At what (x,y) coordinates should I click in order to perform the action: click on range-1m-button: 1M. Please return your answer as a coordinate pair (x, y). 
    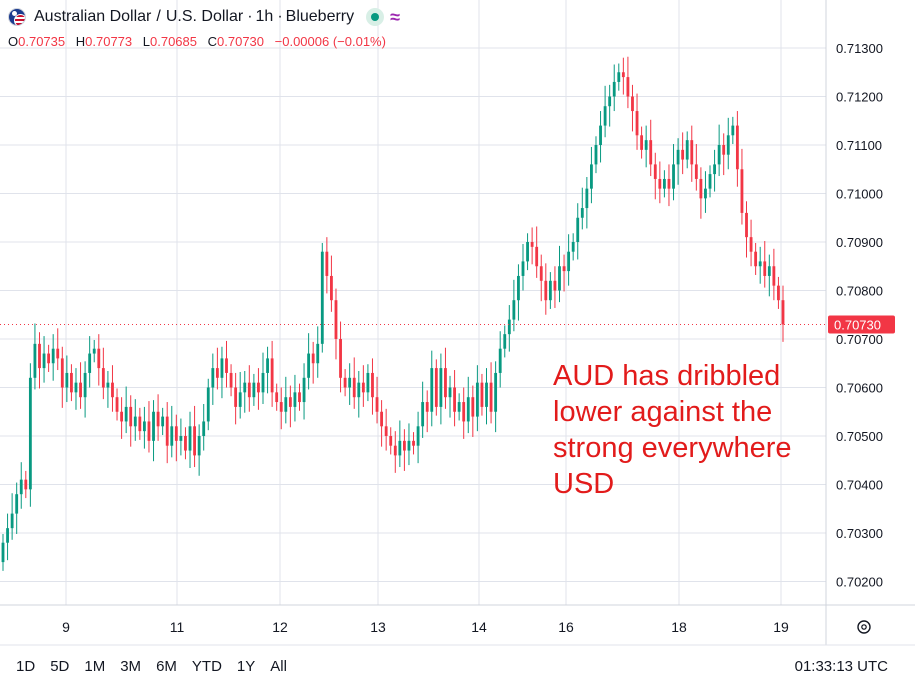
    Looking at the image, I should click on (95, 666).